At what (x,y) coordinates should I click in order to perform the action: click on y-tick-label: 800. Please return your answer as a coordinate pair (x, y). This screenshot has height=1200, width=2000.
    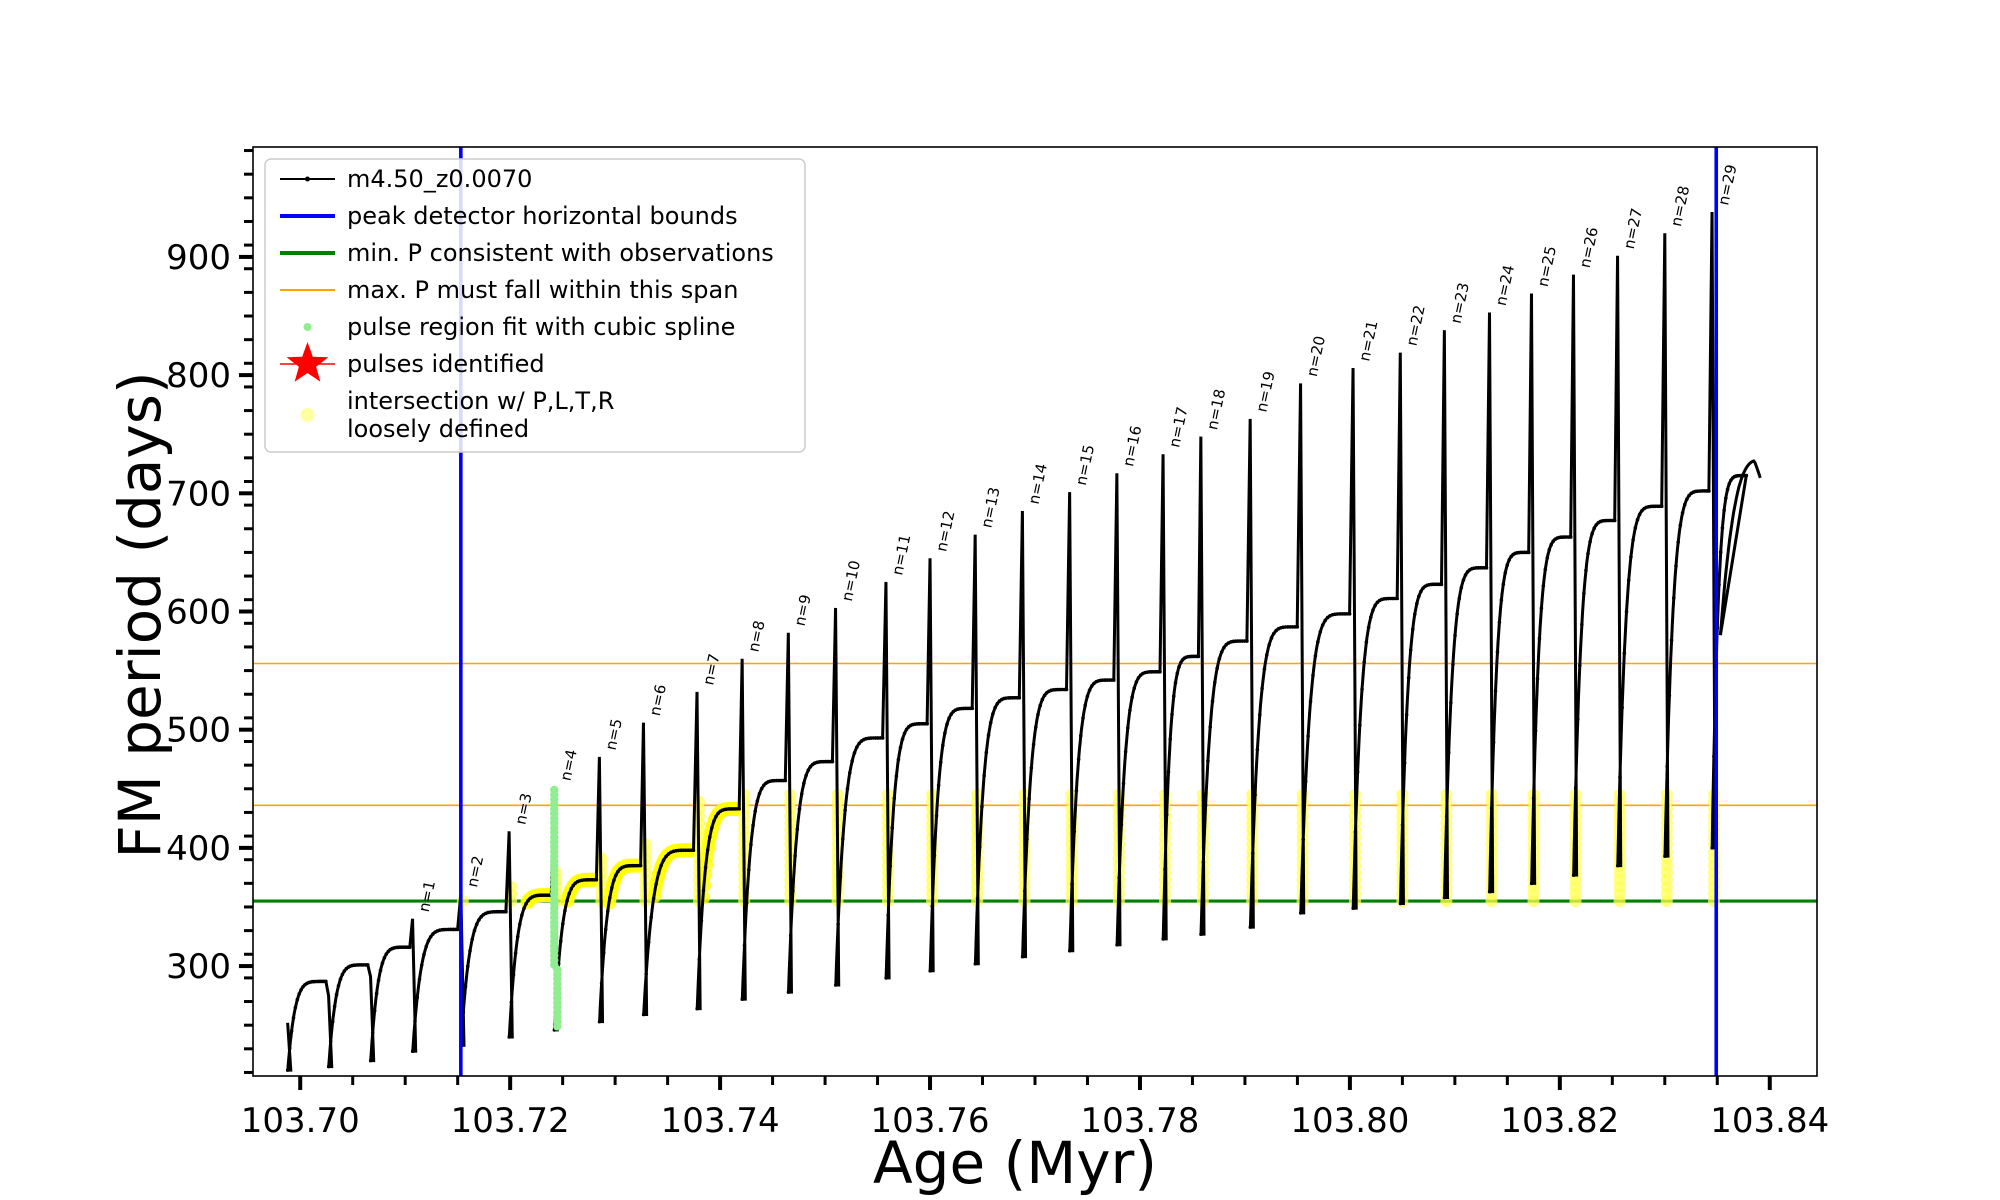
    Looking at the image, I should click on (198, 376).